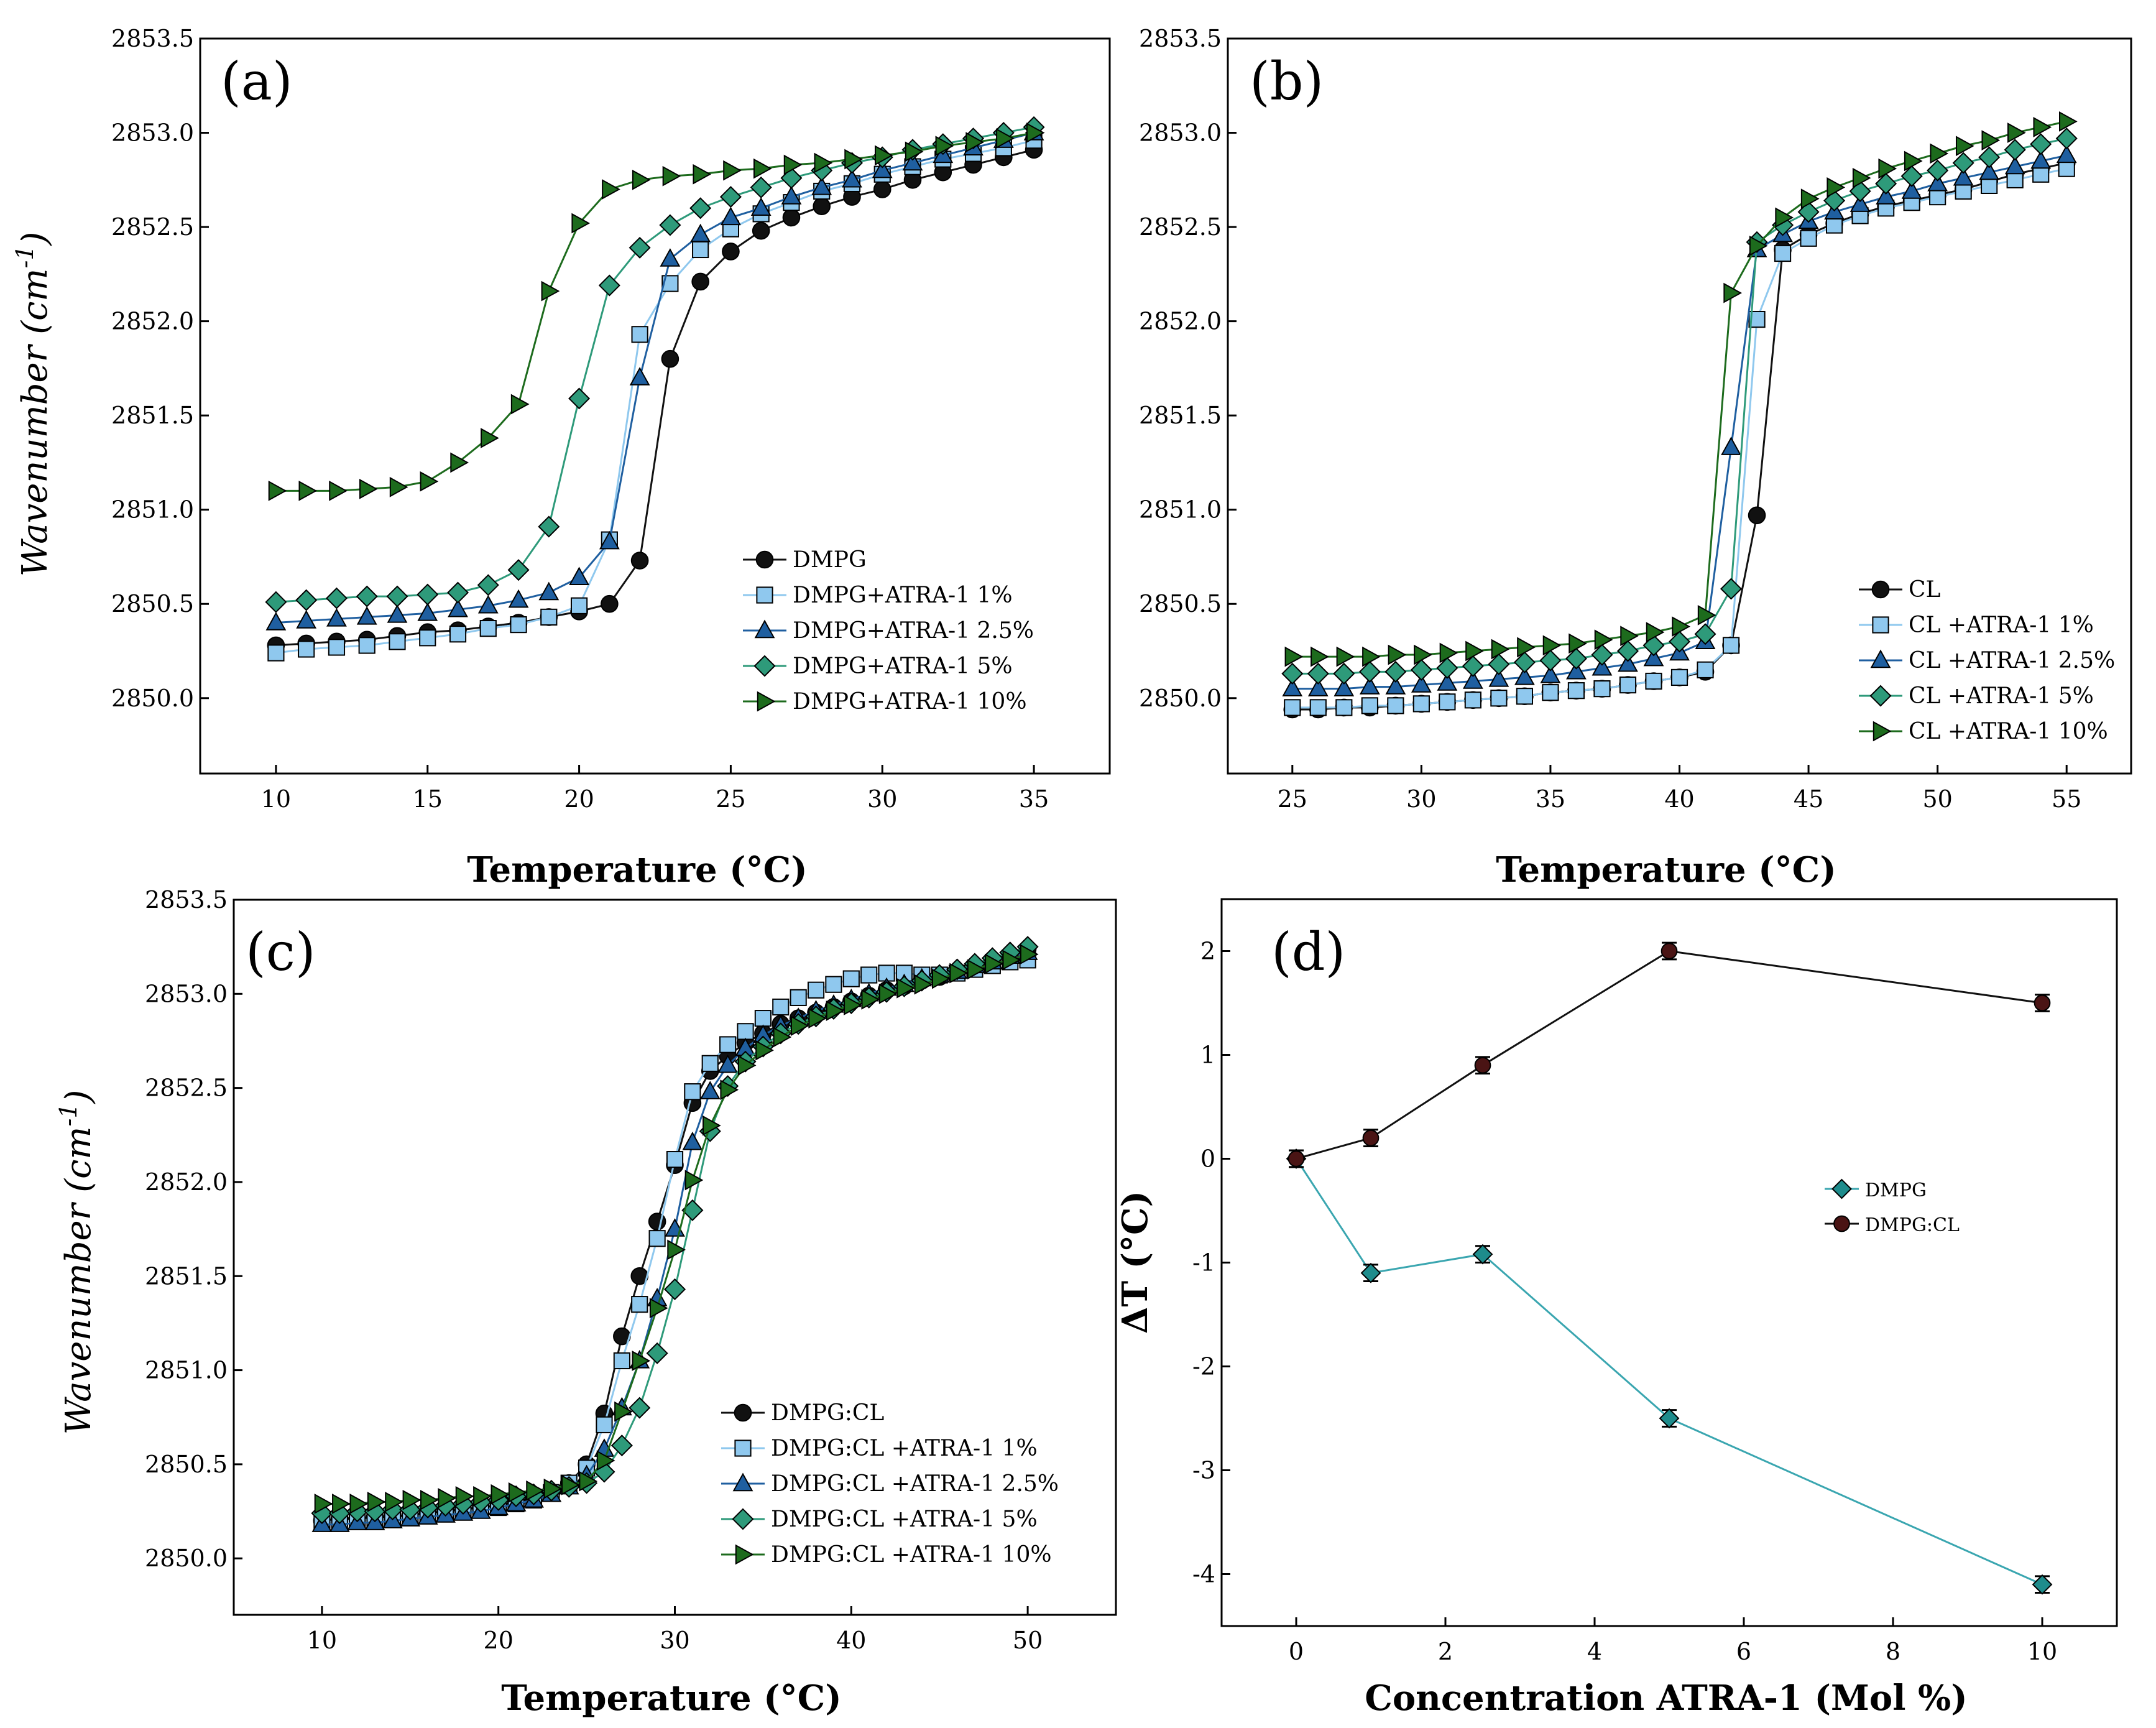 This screenshot has height=1728, width=2156. Describe the element at coordinates (257, 81) in the screenshot. I see `panel-tag: (a)` at that location.